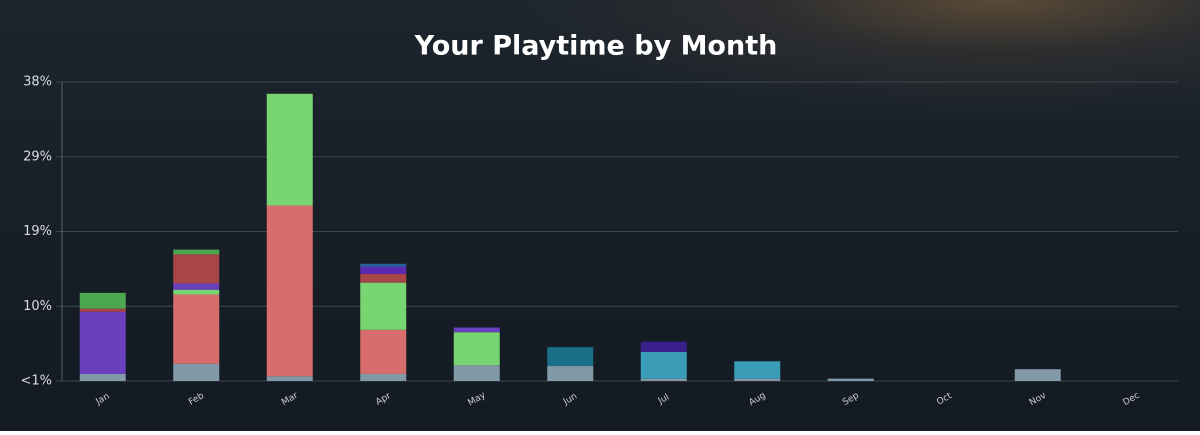 Image resolution: width=1200 pixels, height=435 pixels. What do you see at coordinates (1131, 399) in the screenshot?
I see `x-tick-label: Dec` at bounding box center [1131, 399].